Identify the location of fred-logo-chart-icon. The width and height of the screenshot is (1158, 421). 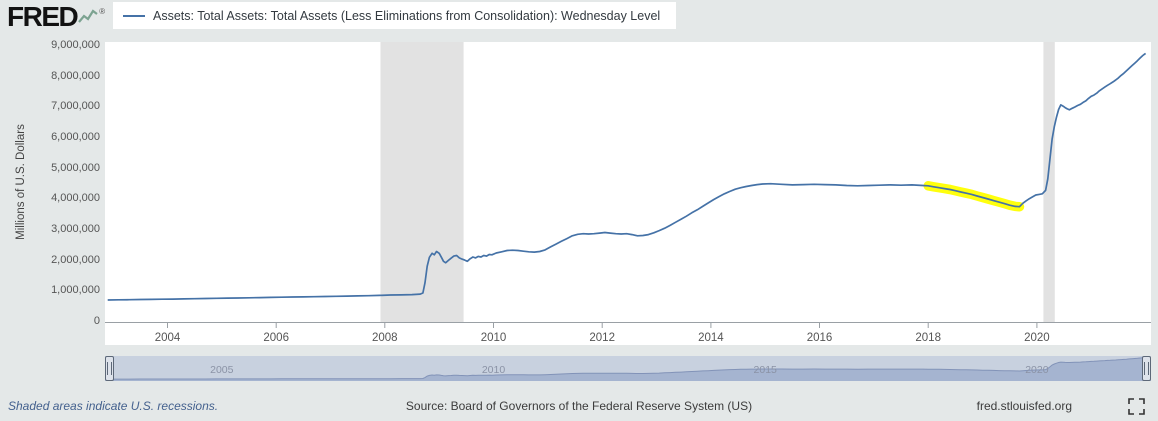
(88, 18).